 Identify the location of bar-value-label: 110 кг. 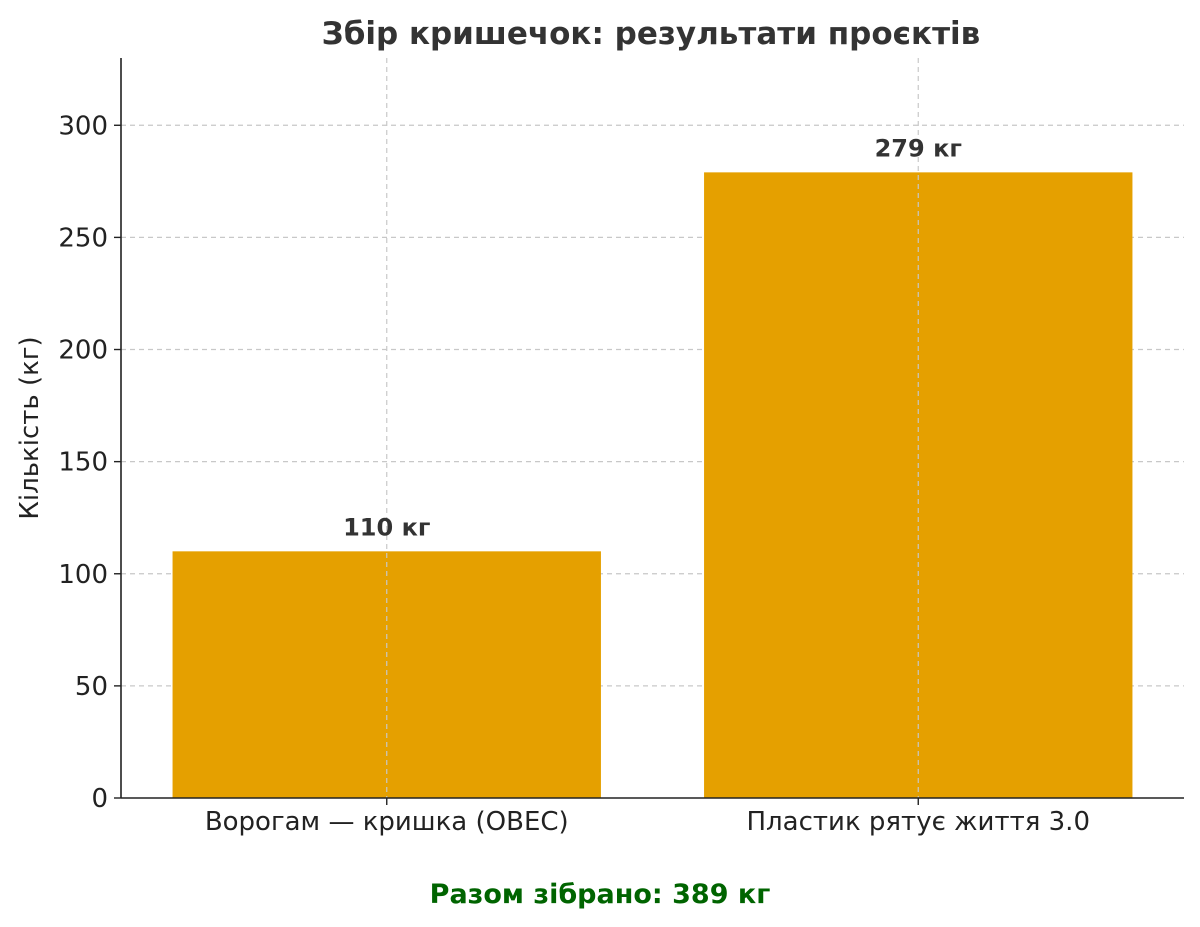
(386, 527).